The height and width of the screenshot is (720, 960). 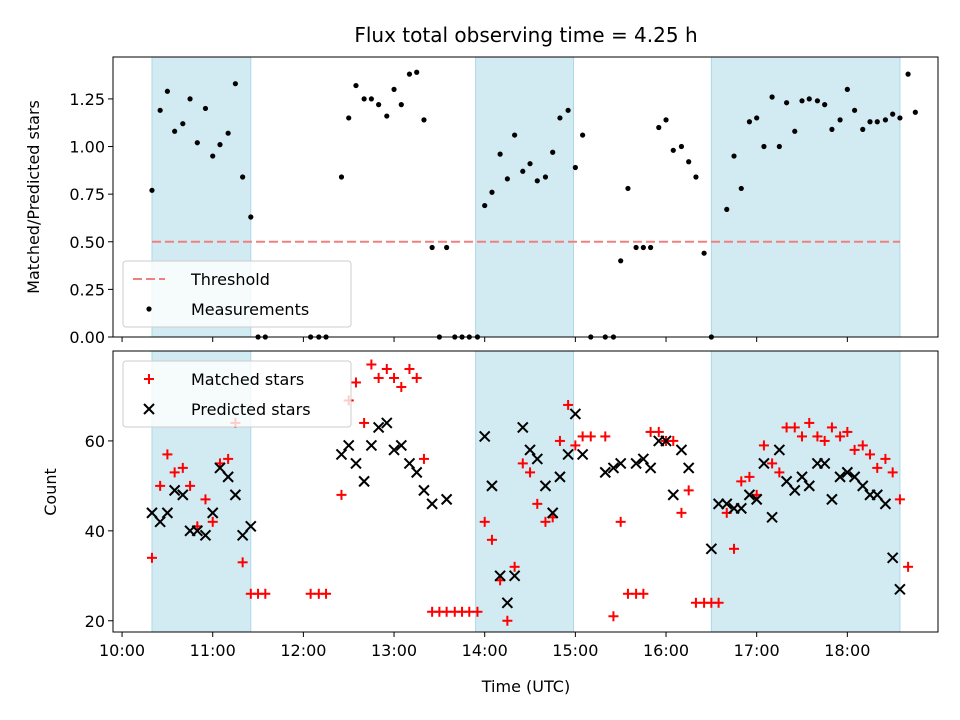 What do you see at coordinates (237, 294) in the screenshot?
I see `top-legend-box` at bounding box center [237, 294].